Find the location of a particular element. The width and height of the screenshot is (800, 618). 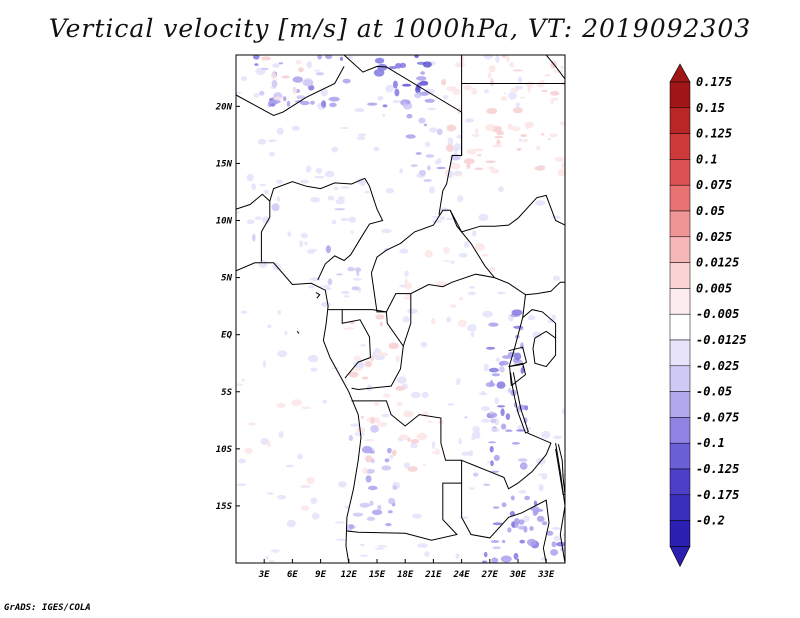

x-tick-label: 18E is located at coordinates (405, 575).